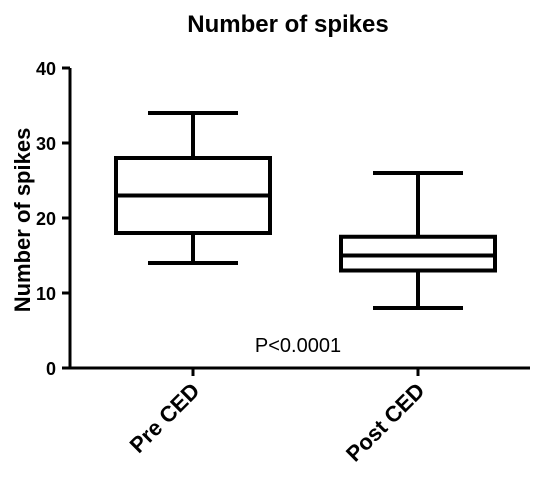 This screenshot has height=480, width=536. I want to click on x-tick-label: Post CED, so click(385, 422).